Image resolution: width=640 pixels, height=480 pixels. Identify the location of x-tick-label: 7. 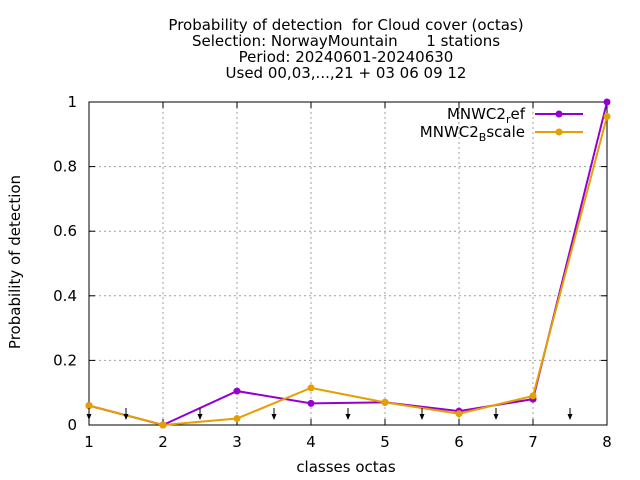
(533, 442).